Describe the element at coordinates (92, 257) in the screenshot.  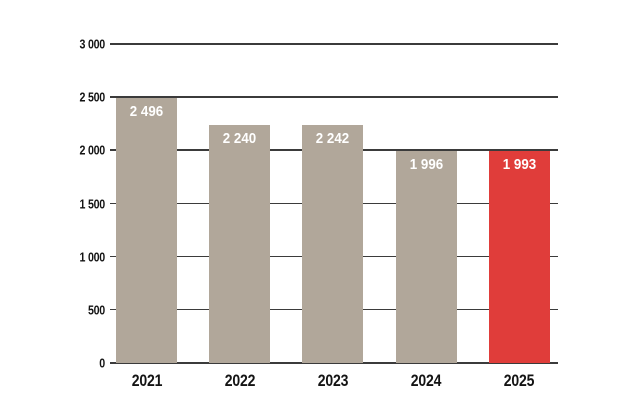
I see `y-axis-tick-label: 1 000` at that location.